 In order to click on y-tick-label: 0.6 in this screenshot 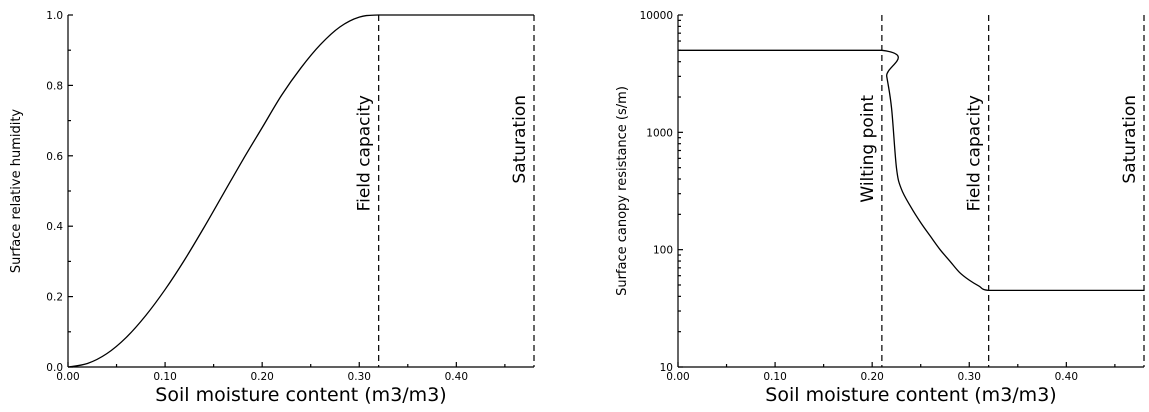, I will do `click(54, 157)`.